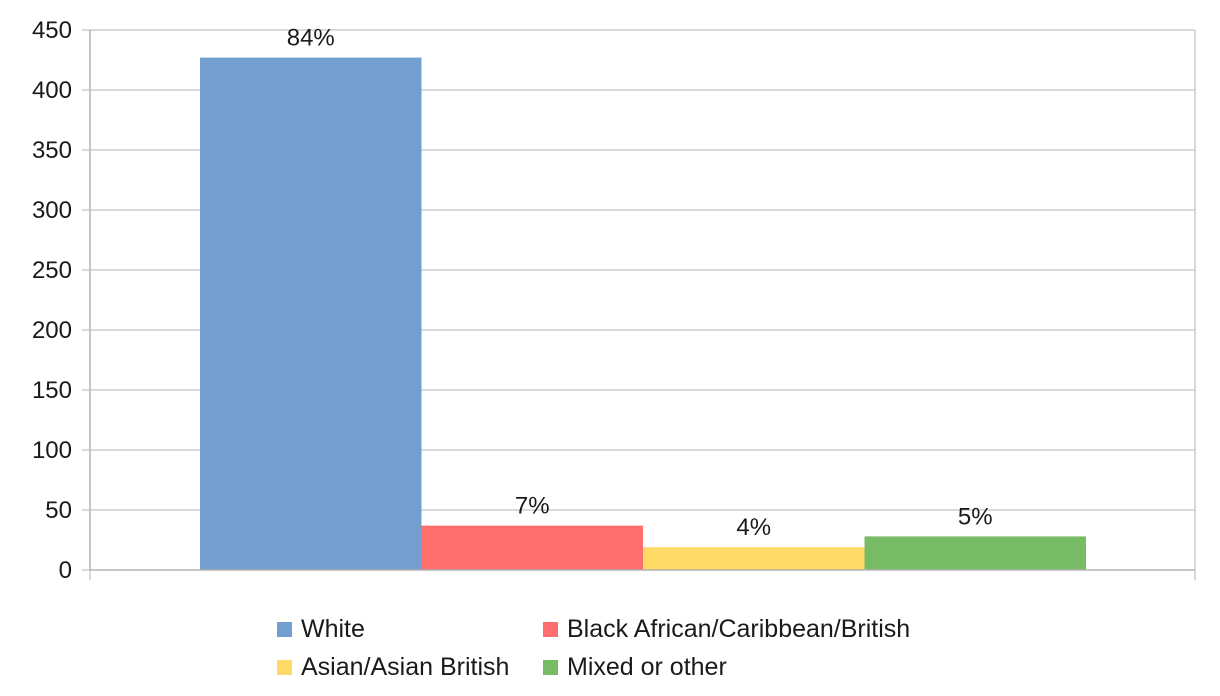 This screenshot has height=696, width=1220. Describe the element at coordinates (61, 300) in the screenshot. I see `y-axis-ticks: 0 50 100 150 200 250 300 350 400 450` at that location.